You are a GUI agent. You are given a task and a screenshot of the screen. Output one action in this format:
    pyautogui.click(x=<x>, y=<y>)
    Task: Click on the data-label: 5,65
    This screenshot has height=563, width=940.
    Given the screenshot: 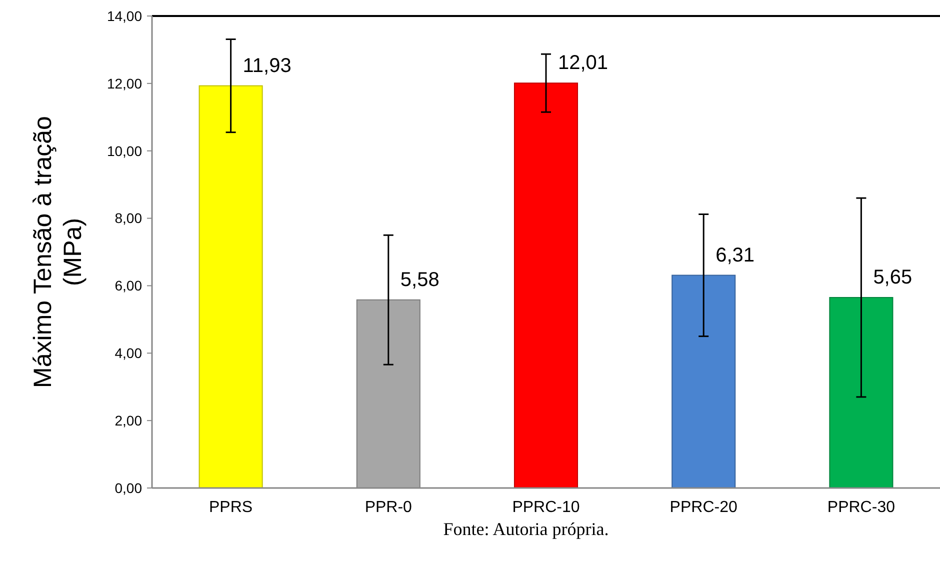 What is the action you would take?
    pyautogui.click(x=892, y=277)
    